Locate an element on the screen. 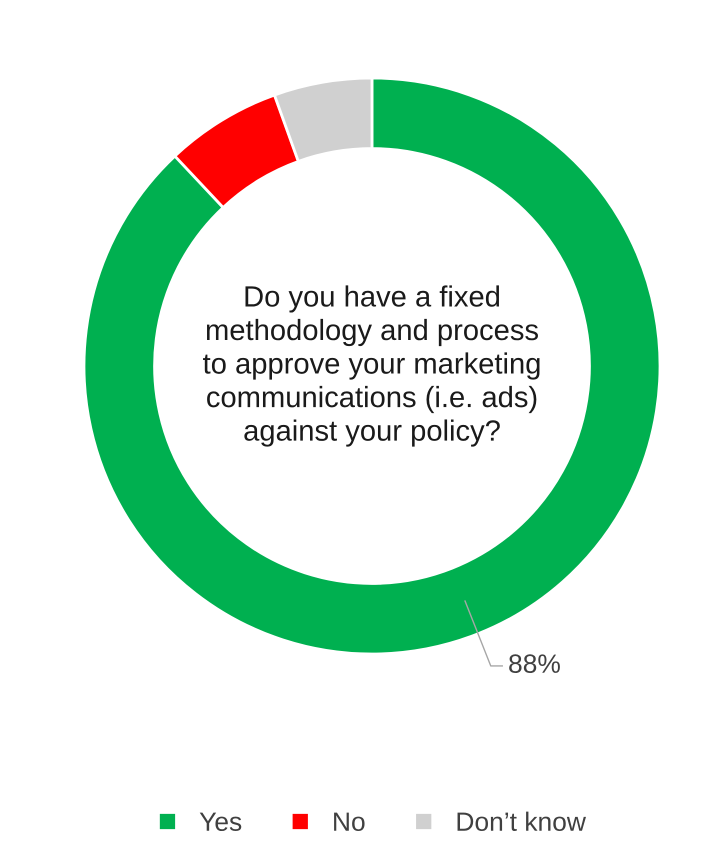 Image resolution: width=727 pixels, height=860 pixels. legend-label: No is located at coordinates (349, 822).